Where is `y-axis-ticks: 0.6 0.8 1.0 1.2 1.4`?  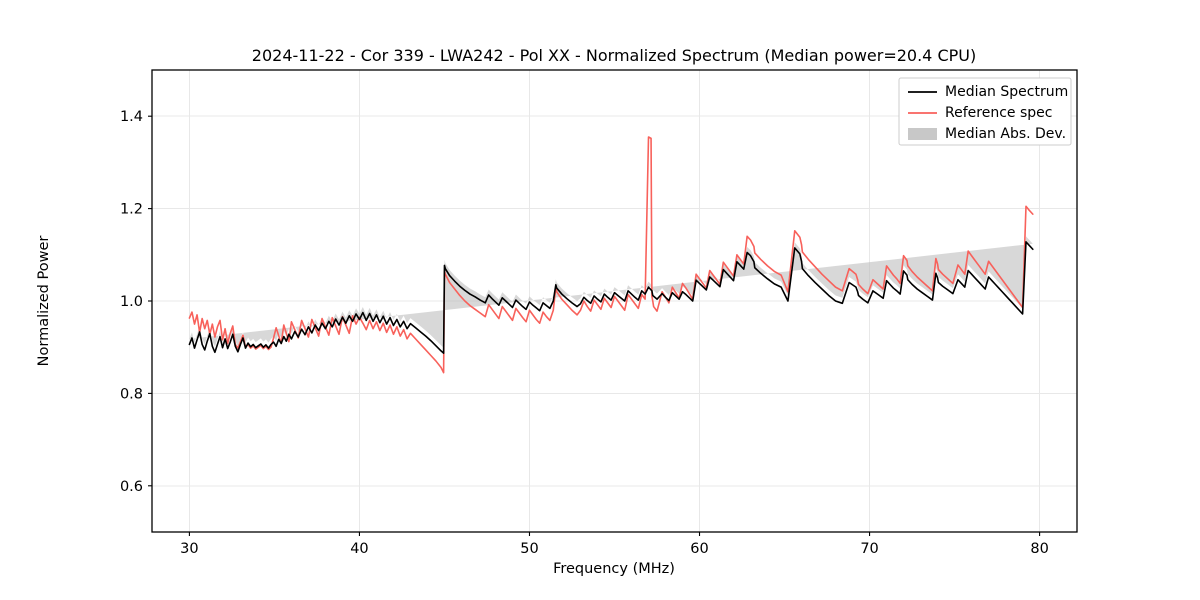 y-axis-ticks: 0.6 0.8 1.0 1.2 1.4 is located at coordinates (136, 302).